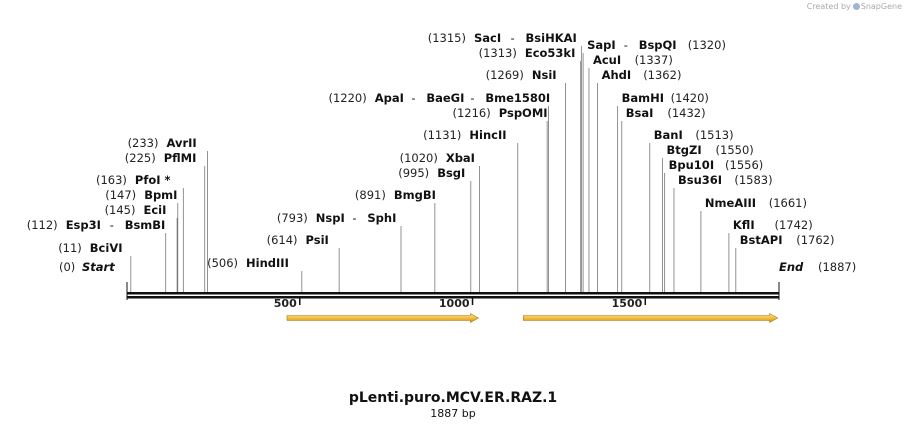  Describe the element at coordinates (133, 180) in the screenshot. I see `restriction-site: PfoI * (163)` at that location.